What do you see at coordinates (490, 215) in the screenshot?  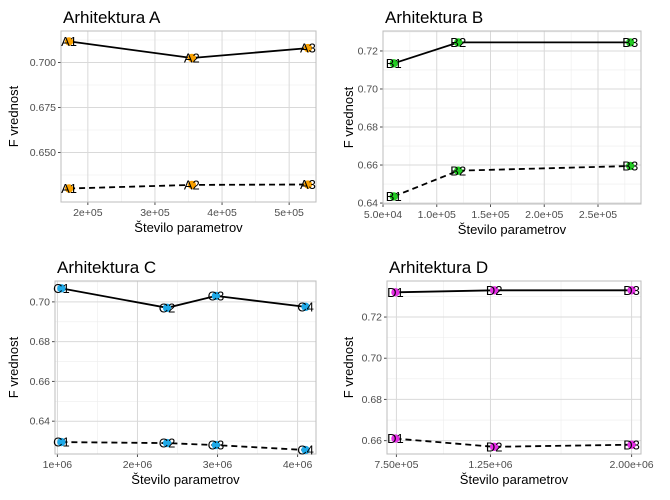 I see `x-tick-label: 1.5e+05` at bounding box center [490, 215].